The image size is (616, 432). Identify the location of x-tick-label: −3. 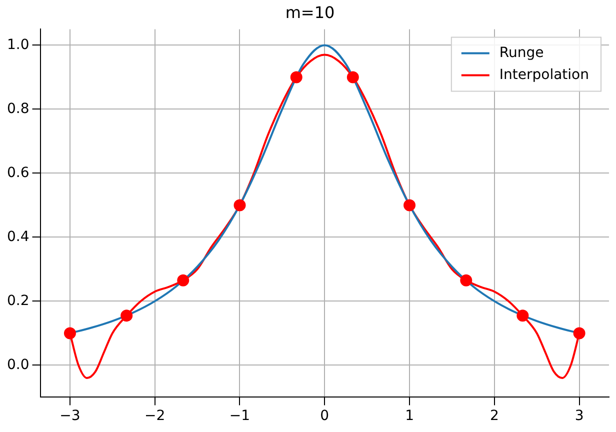
(70, 416).